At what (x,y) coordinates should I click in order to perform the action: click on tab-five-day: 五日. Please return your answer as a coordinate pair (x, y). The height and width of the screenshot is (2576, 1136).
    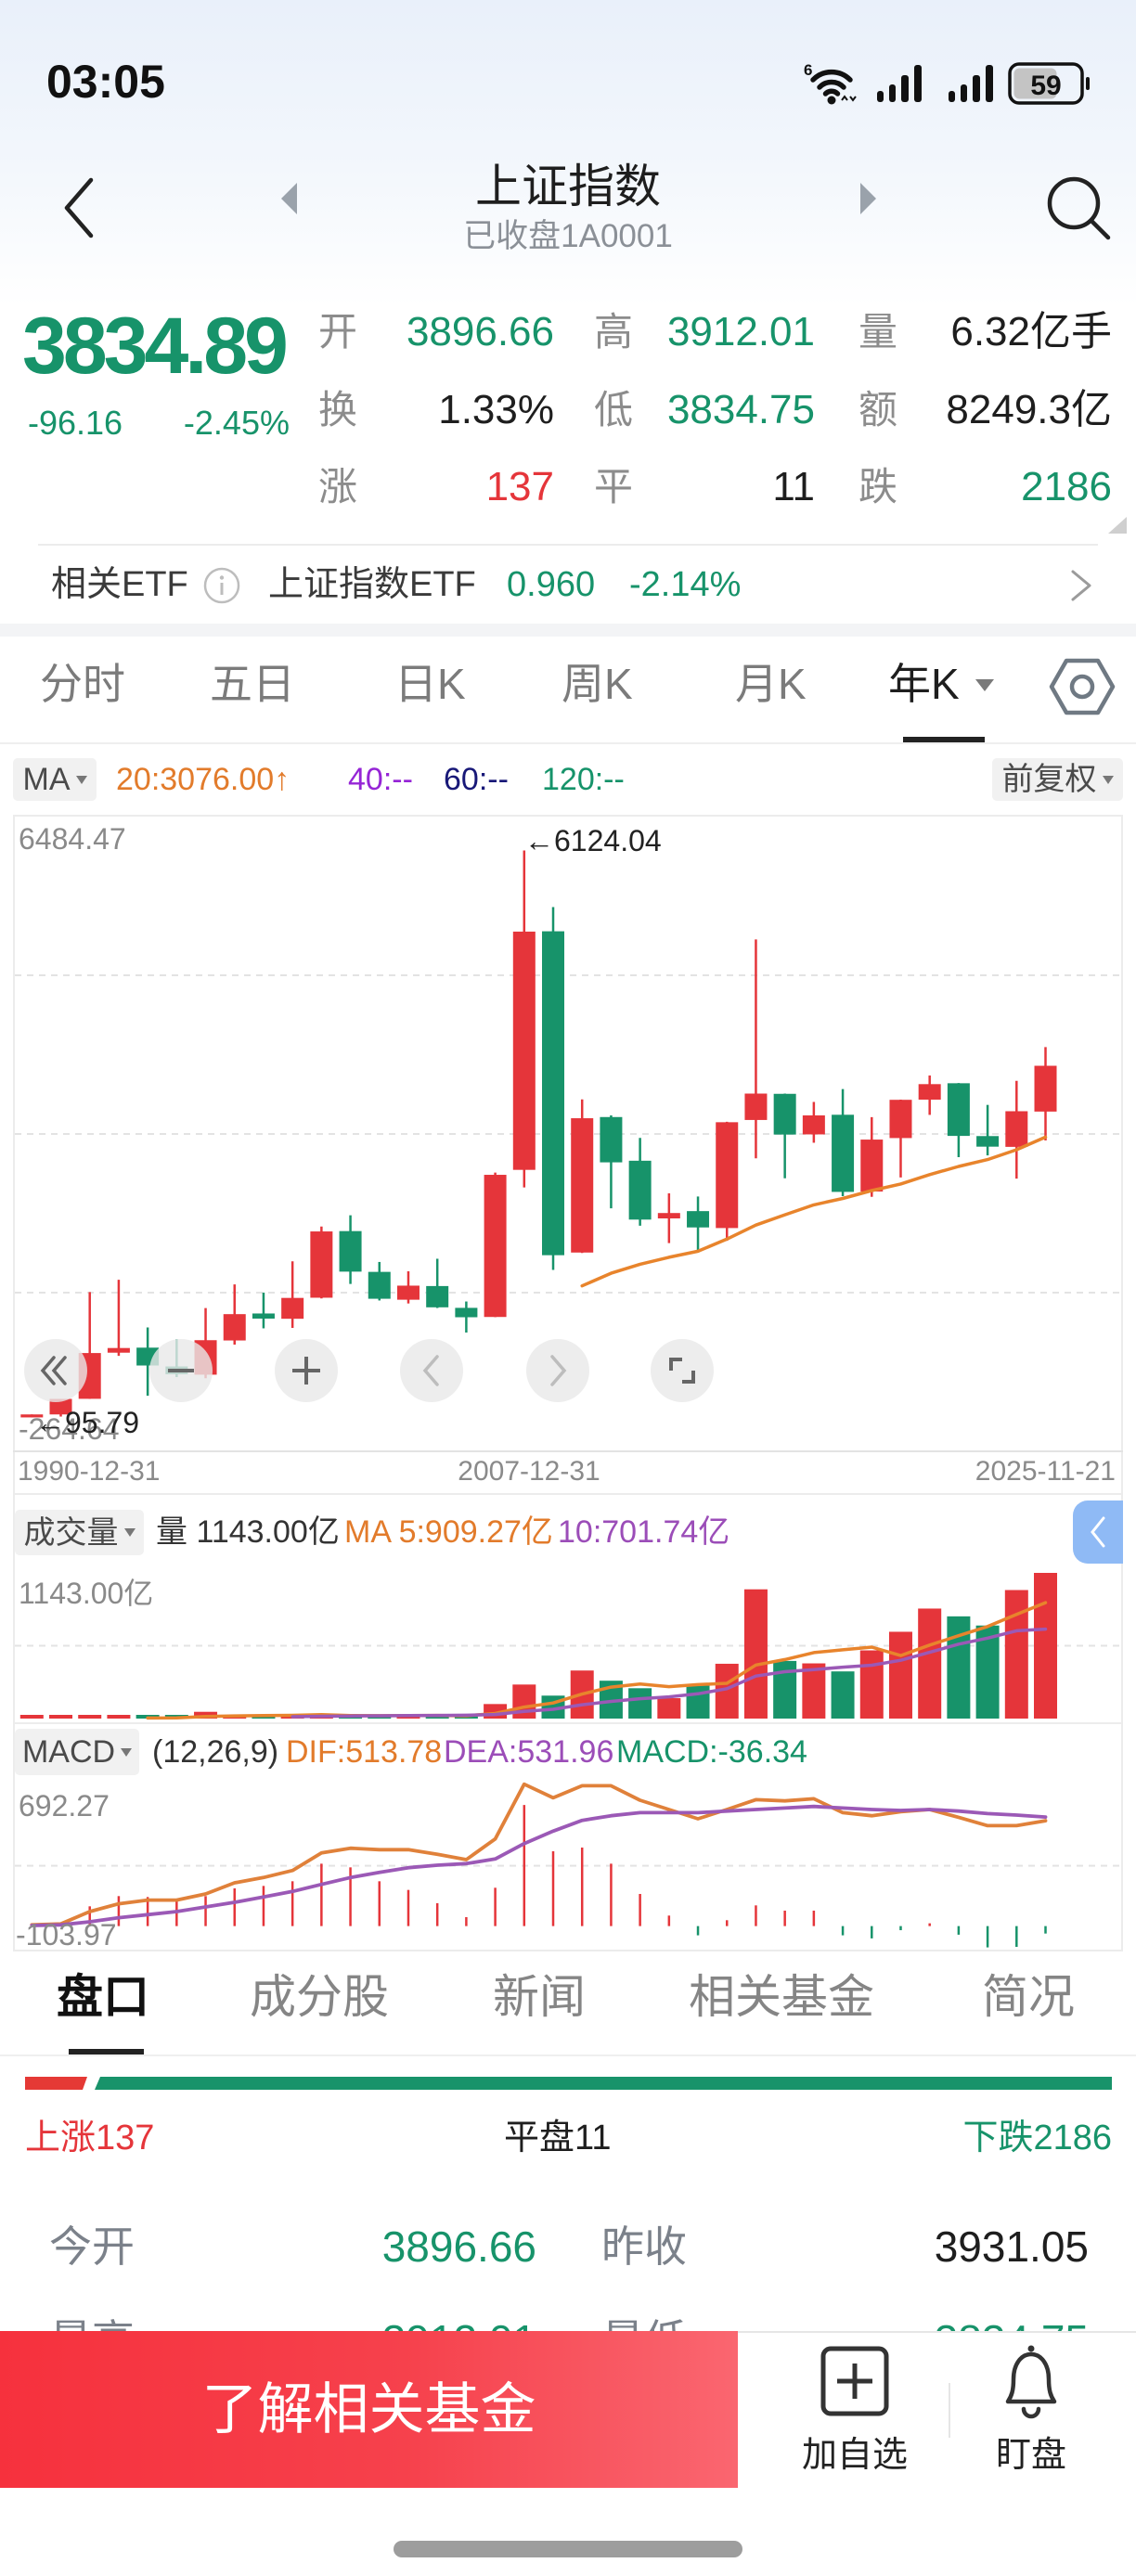
    Looking at the image, I should click on (252, 684).